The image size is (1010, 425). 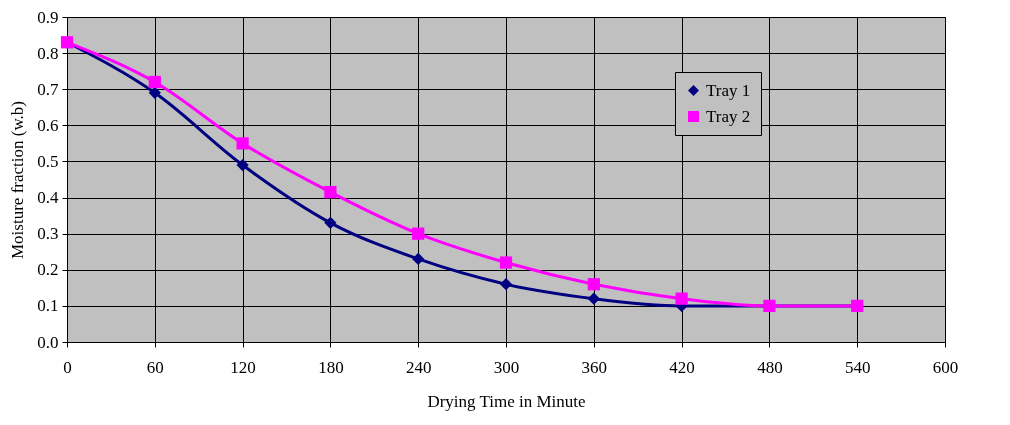 What do you see at coordinates (48, 17) in the screenshot?
I see `y-tick-label: 0.9` at bounding box center [48, 17].